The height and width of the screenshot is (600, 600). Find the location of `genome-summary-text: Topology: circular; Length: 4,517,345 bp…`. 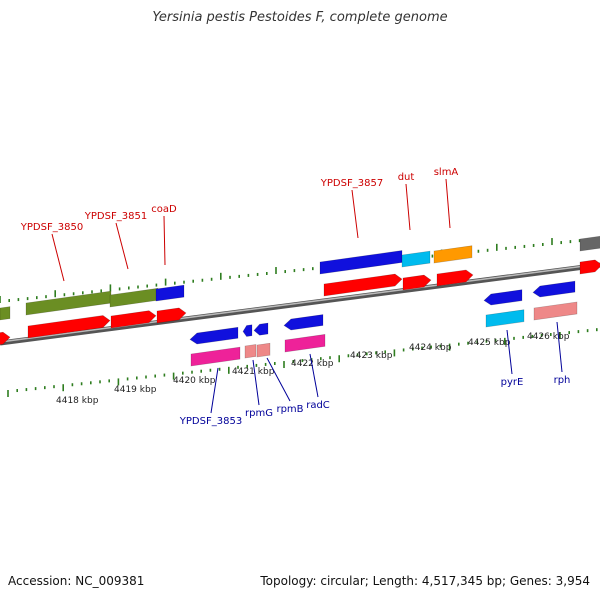

genome-summary-text: Topology: circular; Length: 4,517,345 bp… is located at coordinates (425, 581).